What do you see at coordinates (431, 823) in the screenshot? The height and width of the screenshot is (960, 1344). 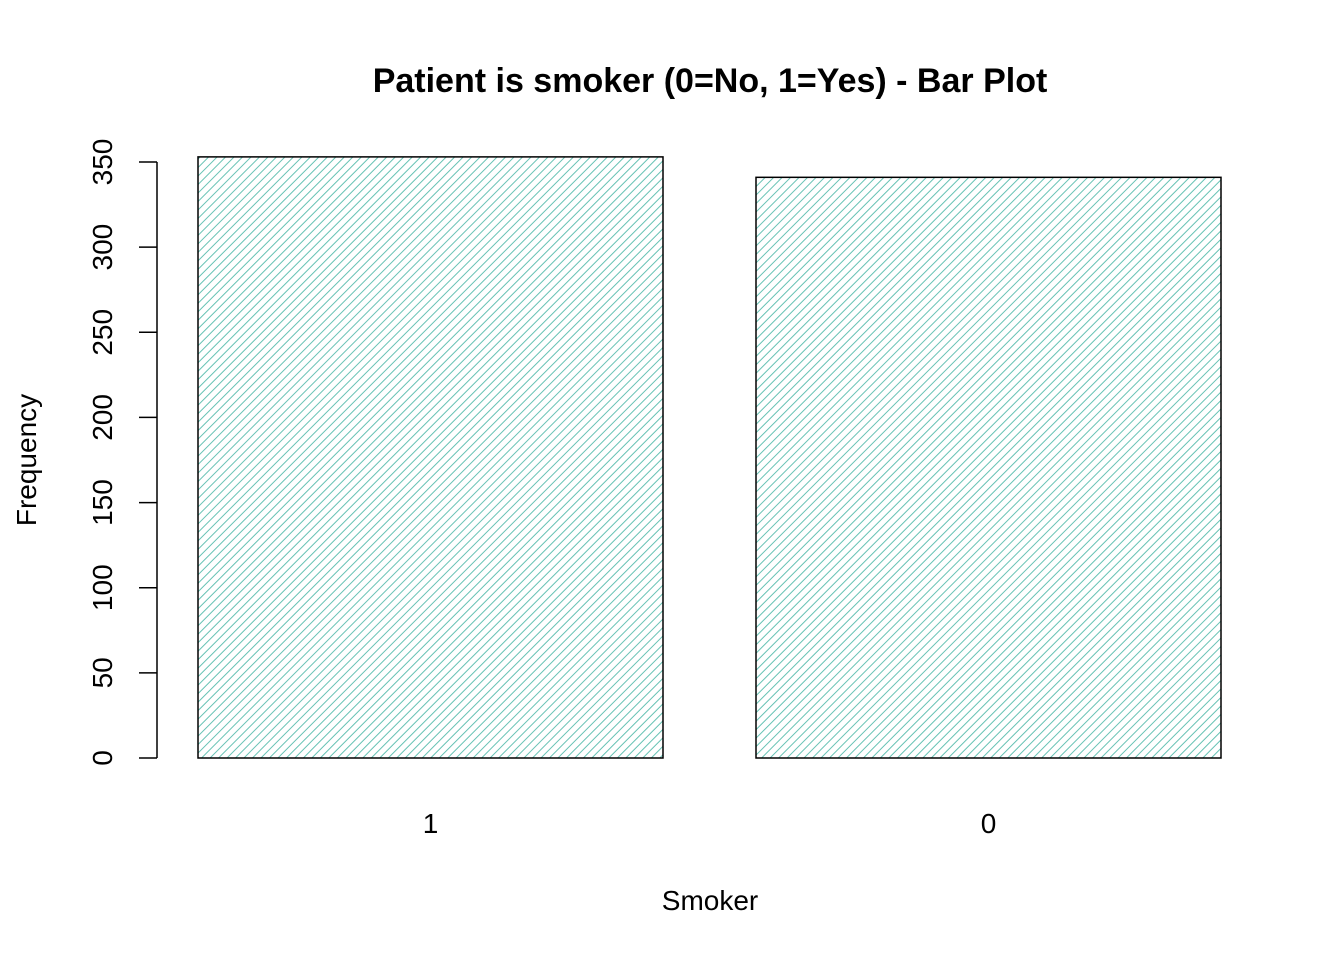 I see `x-tick-label: 1` at bounding box center [431, 823].